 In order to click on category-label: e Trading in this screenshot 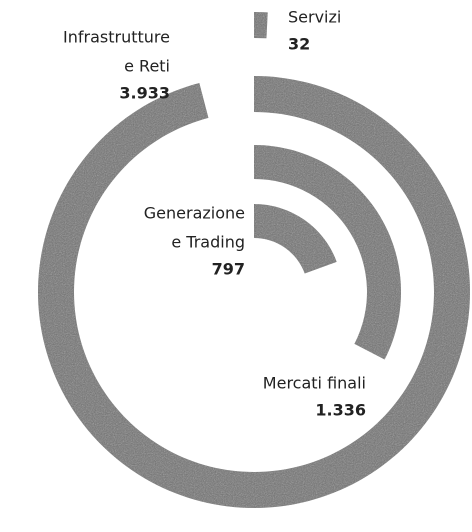, I will do `click(208, 242)`.